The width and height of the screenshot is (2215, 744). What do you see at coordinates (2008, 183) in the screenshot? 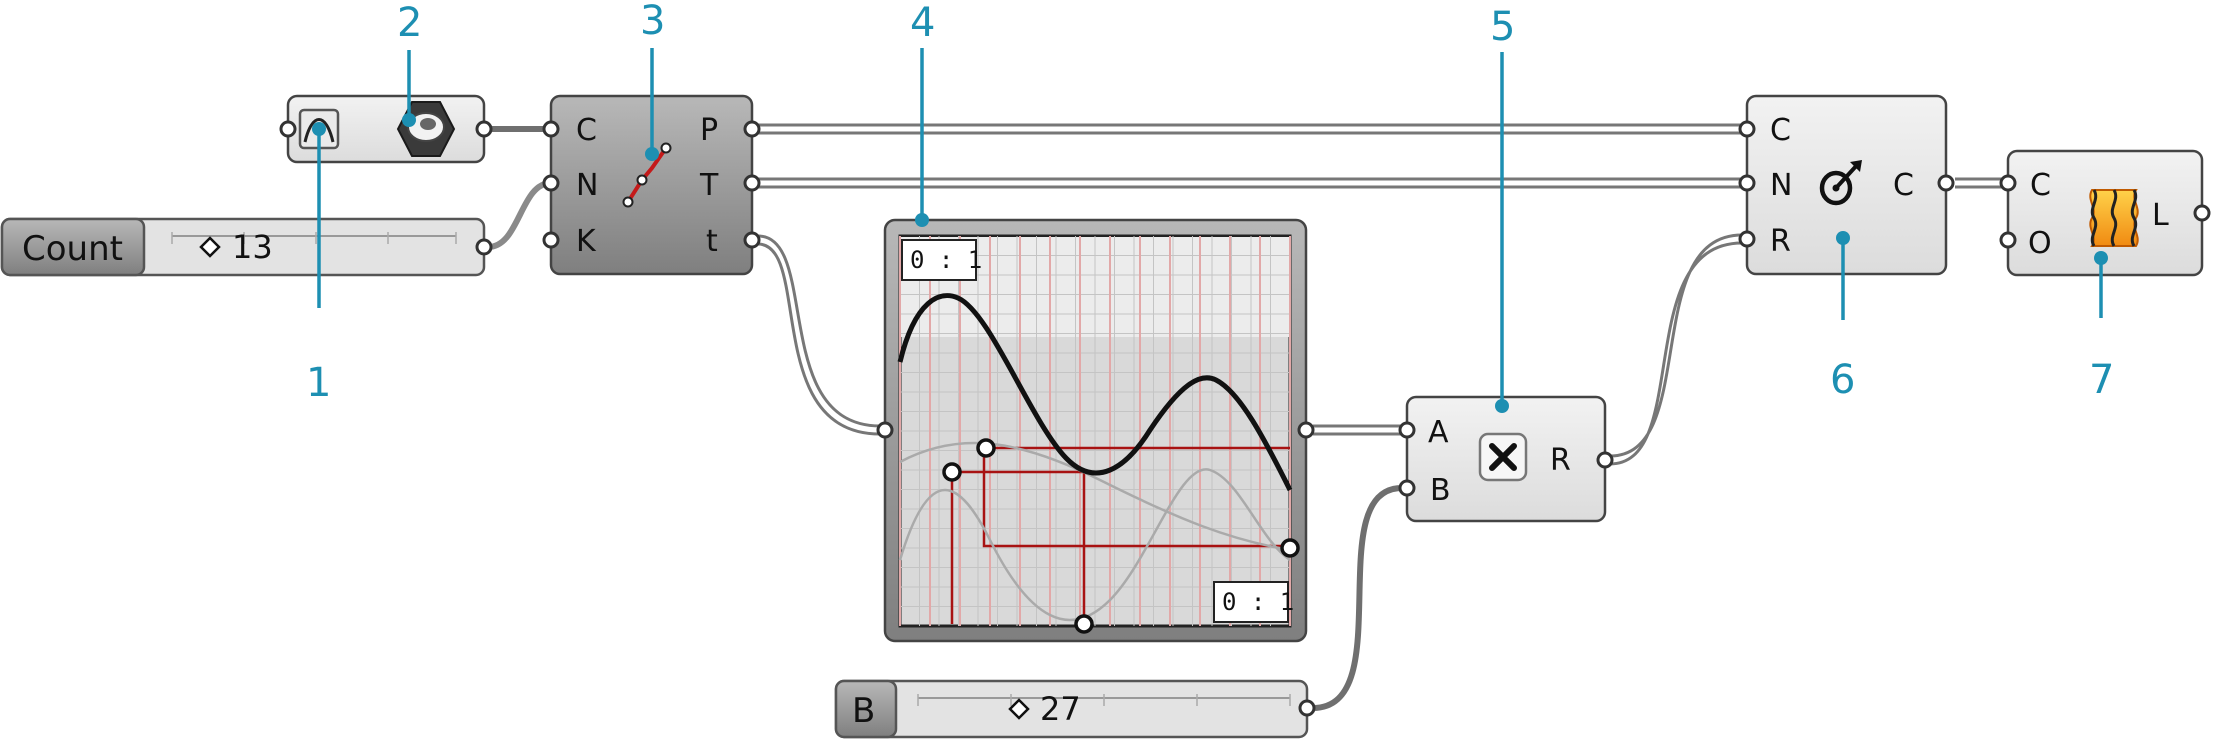
I see `loft-port-c` at bounding box center [2008, 183].